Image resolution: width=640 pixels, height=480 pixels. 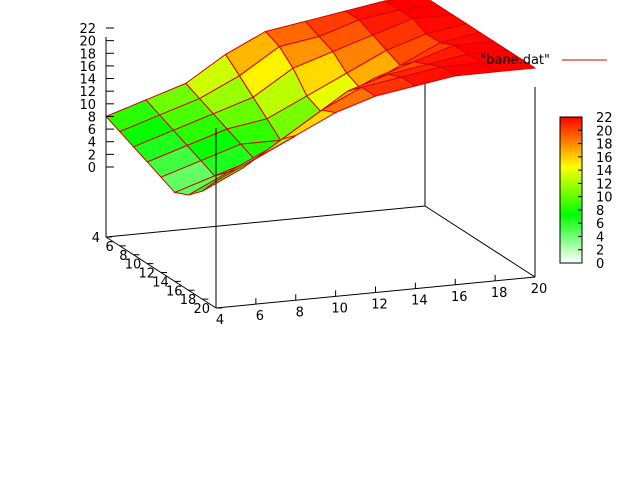 What do you see at coordinates (87, 105) in the screenshot?
I see `z-tick-label: 10` at bounding box center [87, 105].